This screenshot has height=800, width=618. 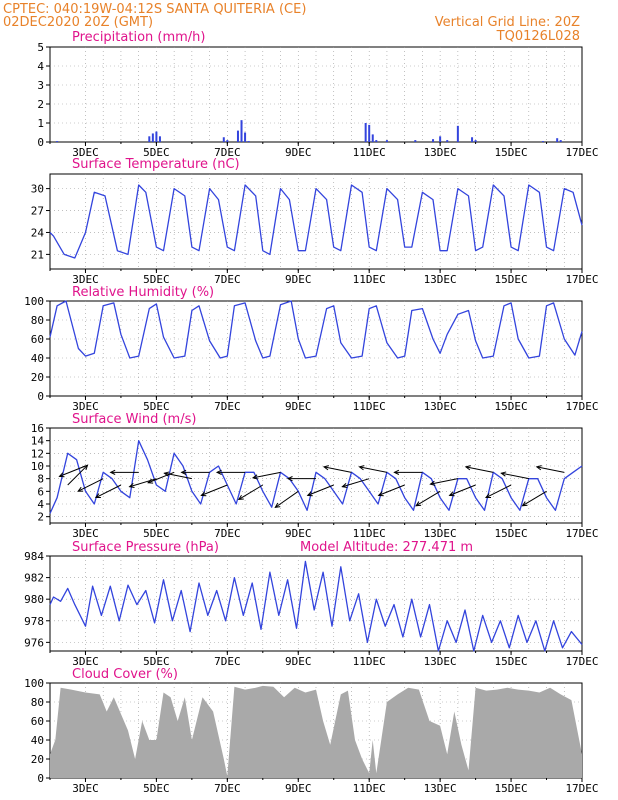 I want to click on cloud-xtick-label: 5DEC, so click(x=156, y=788).